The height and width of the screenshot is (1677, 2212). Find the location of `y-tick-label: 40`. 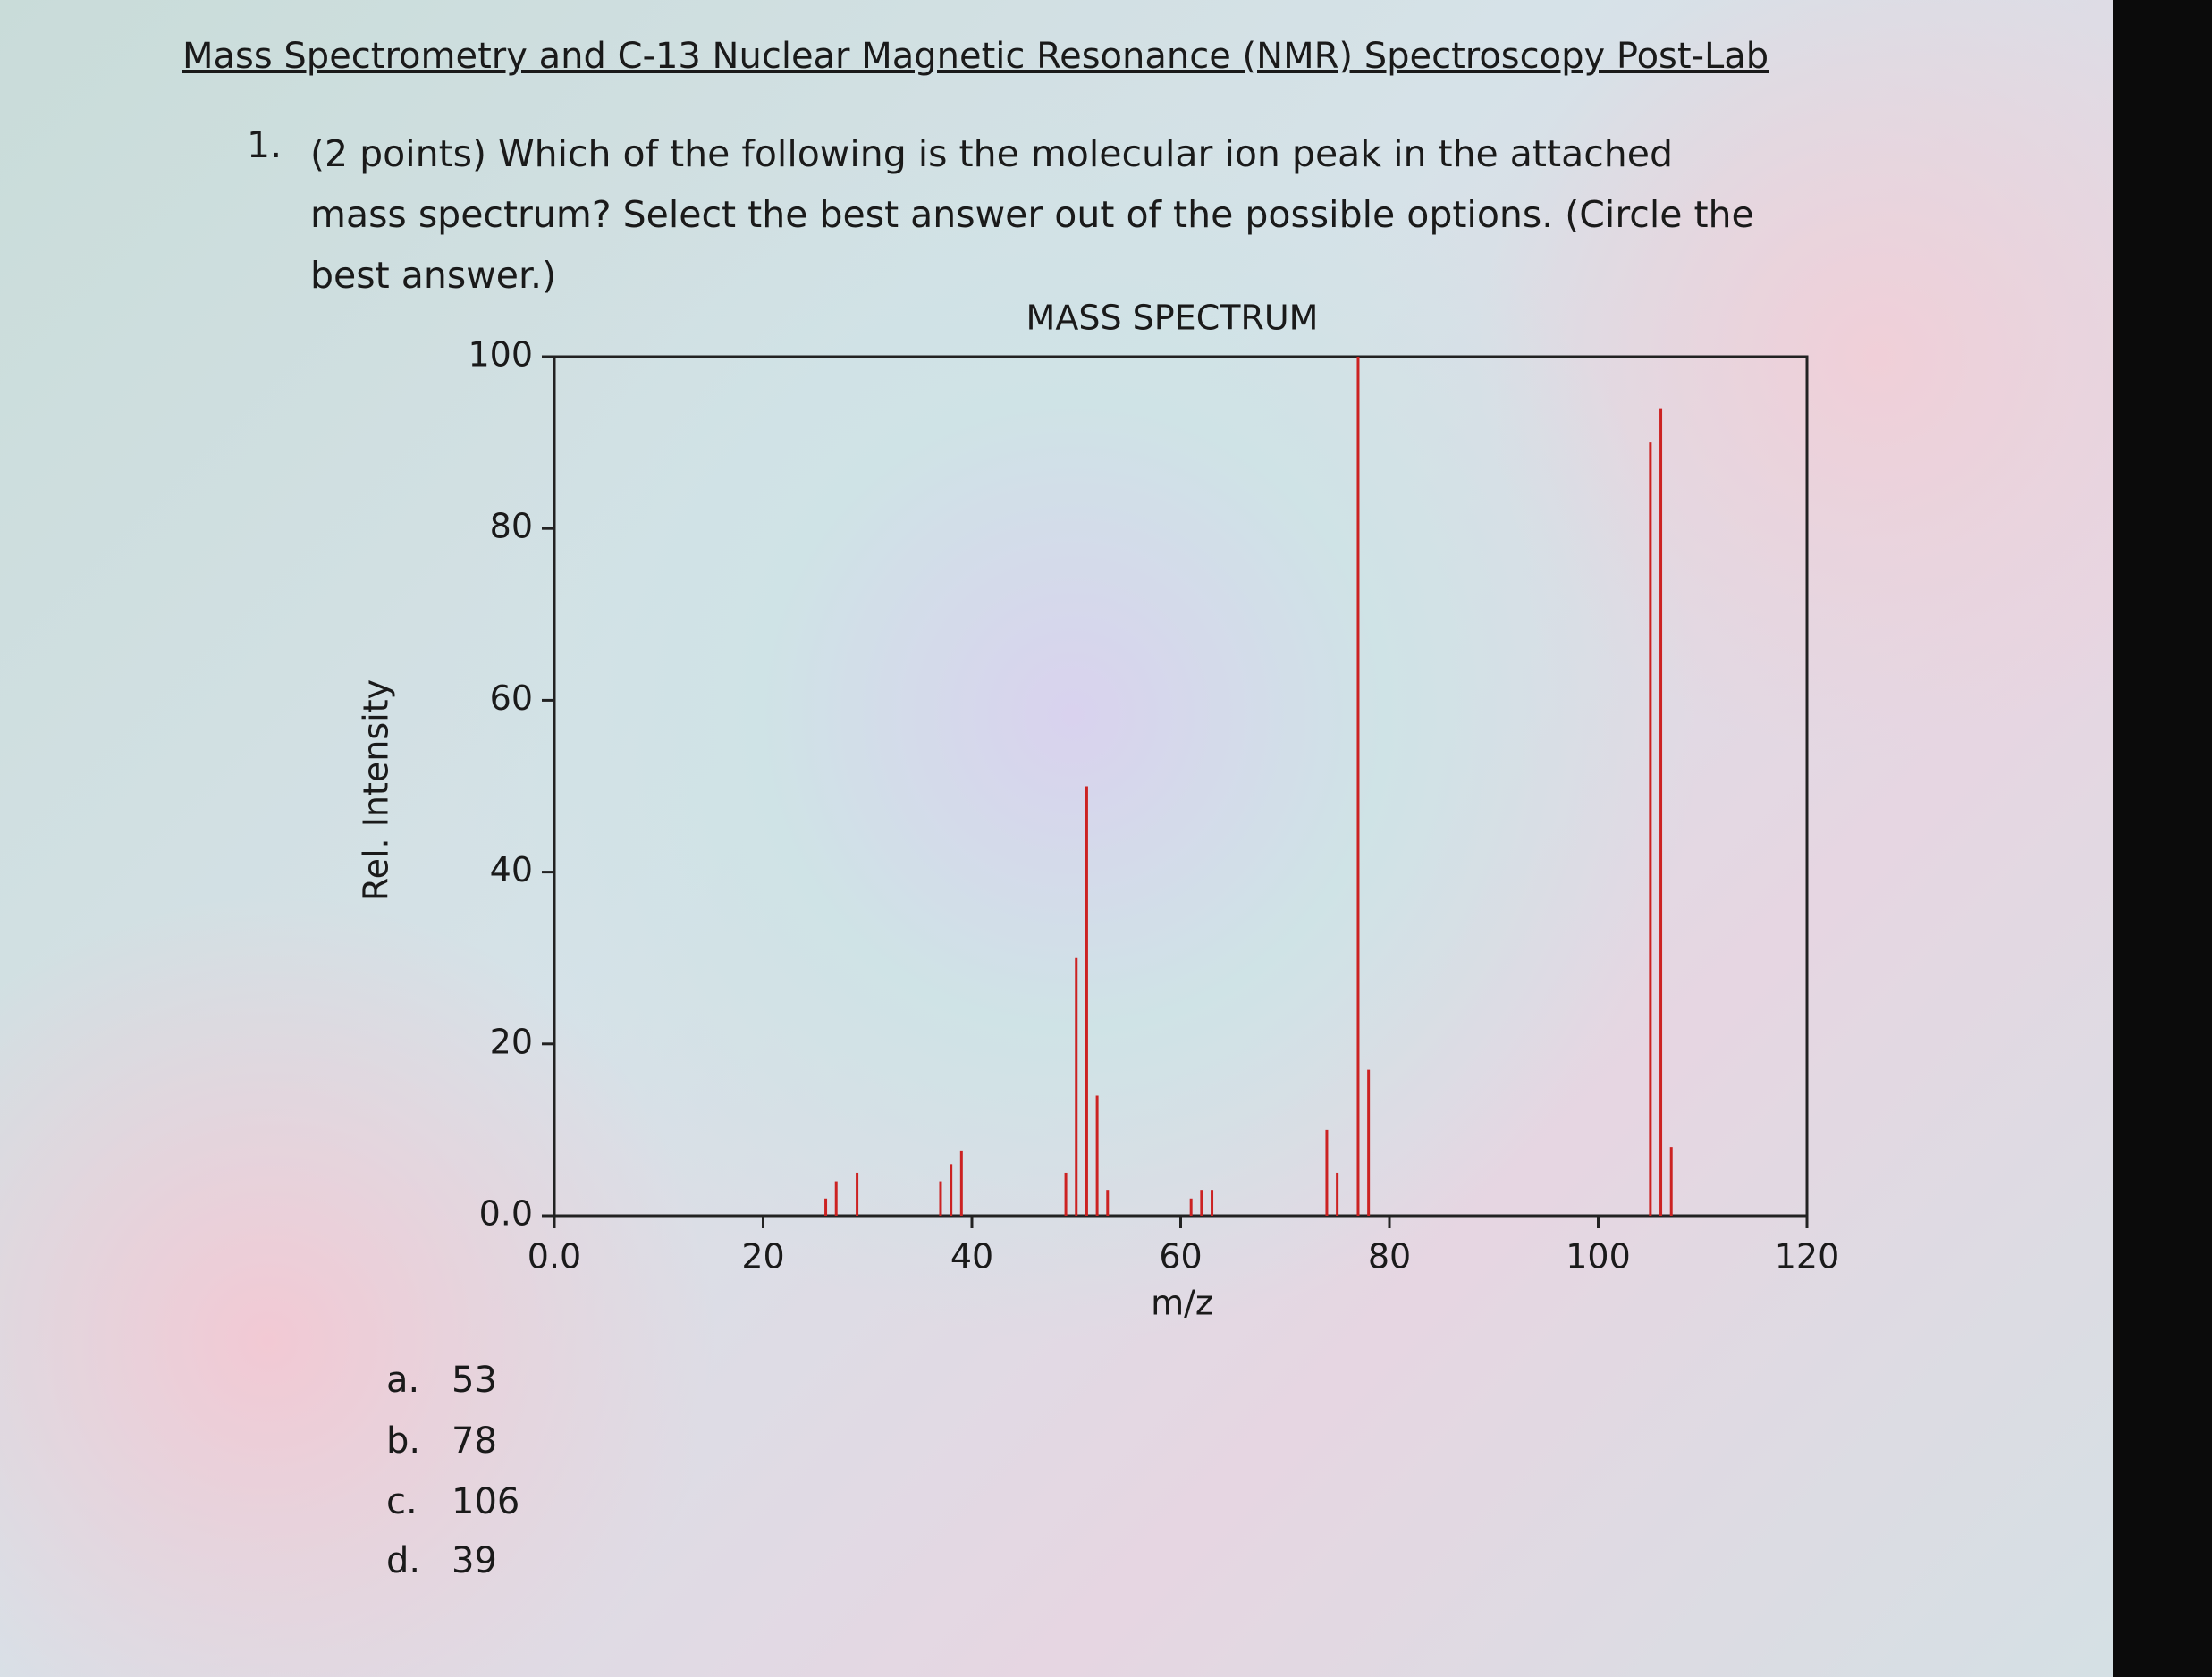

y-tick-label: 40 is located at coordinates (511, 870).